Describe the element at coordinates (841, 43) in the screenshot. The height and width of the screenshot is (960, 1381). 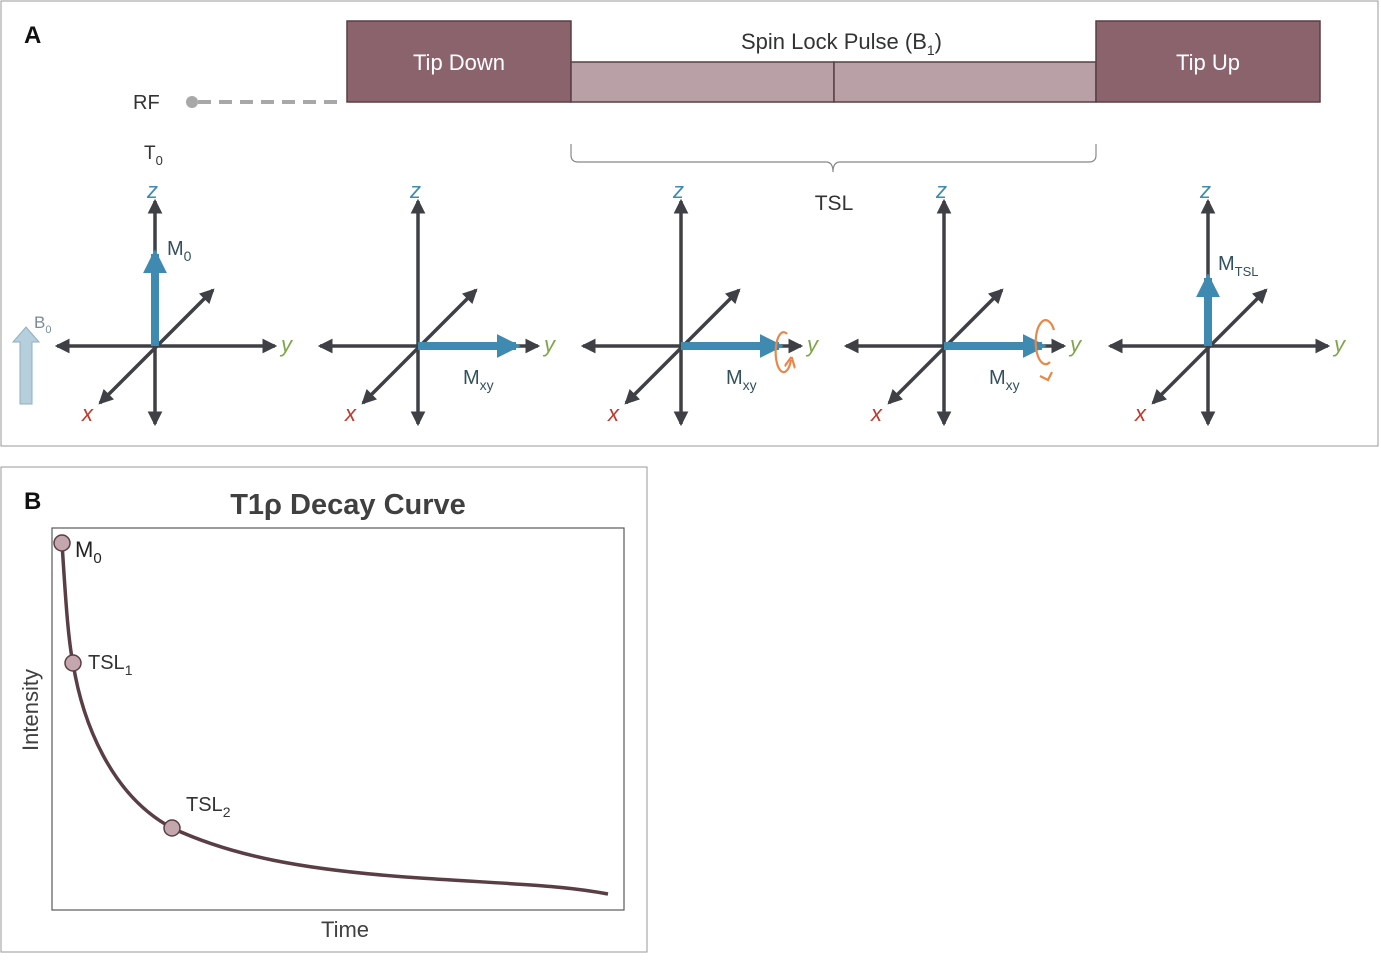
I see `spin-lock-label: Spin Lock Pulse (B1)` at that location.